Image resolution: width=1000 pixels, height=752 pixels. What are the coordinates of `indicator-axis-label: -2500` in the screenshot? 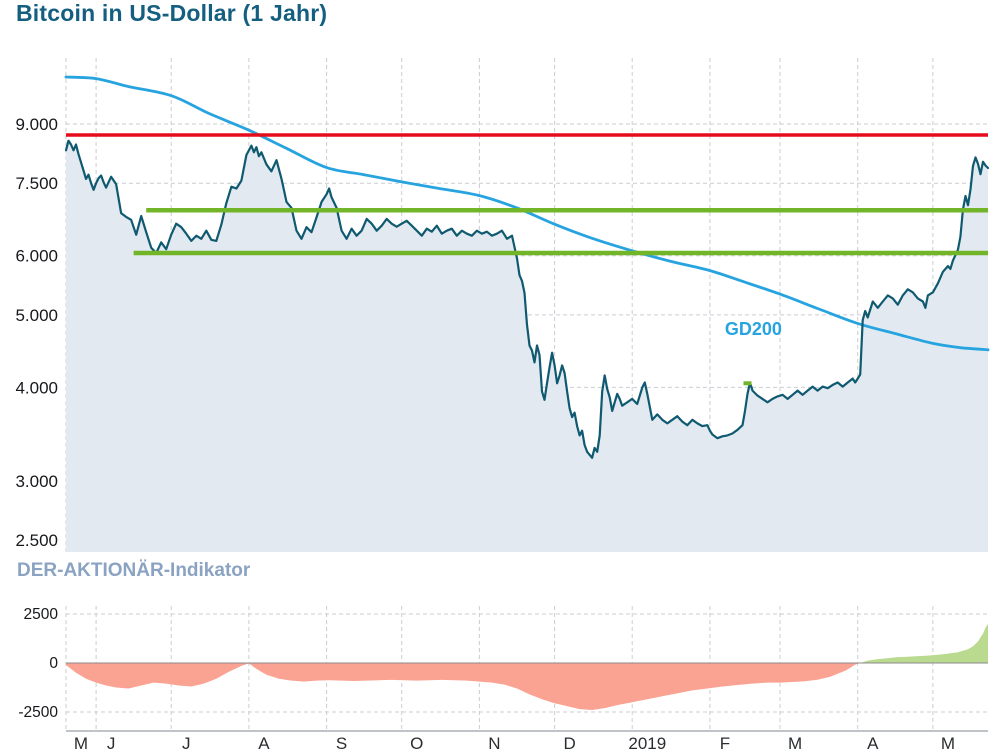 It's located at (38, 712).